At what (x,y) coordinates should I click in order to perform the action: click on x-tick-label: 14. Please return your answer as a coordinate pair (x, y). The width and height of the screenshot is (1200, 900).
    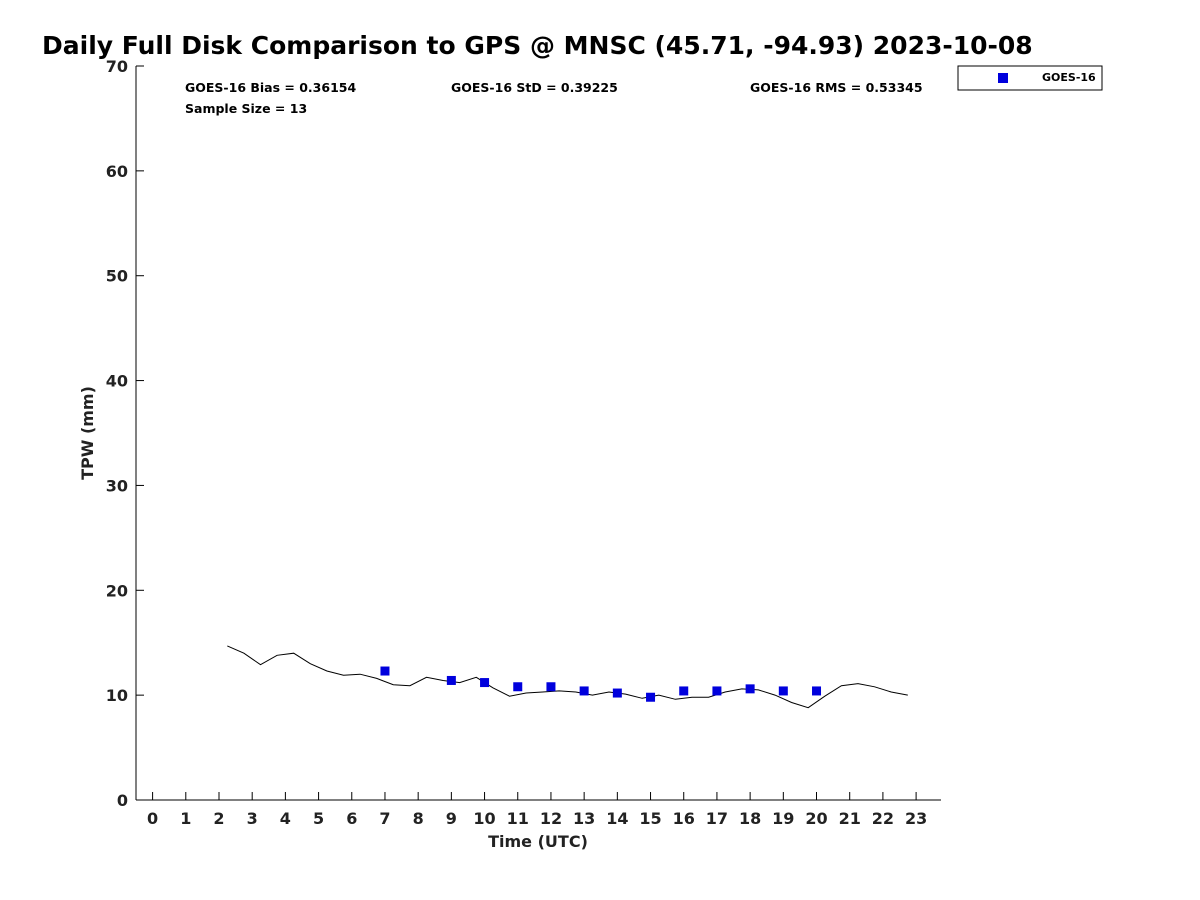
    Looking at the image, I should click on (617, 818).